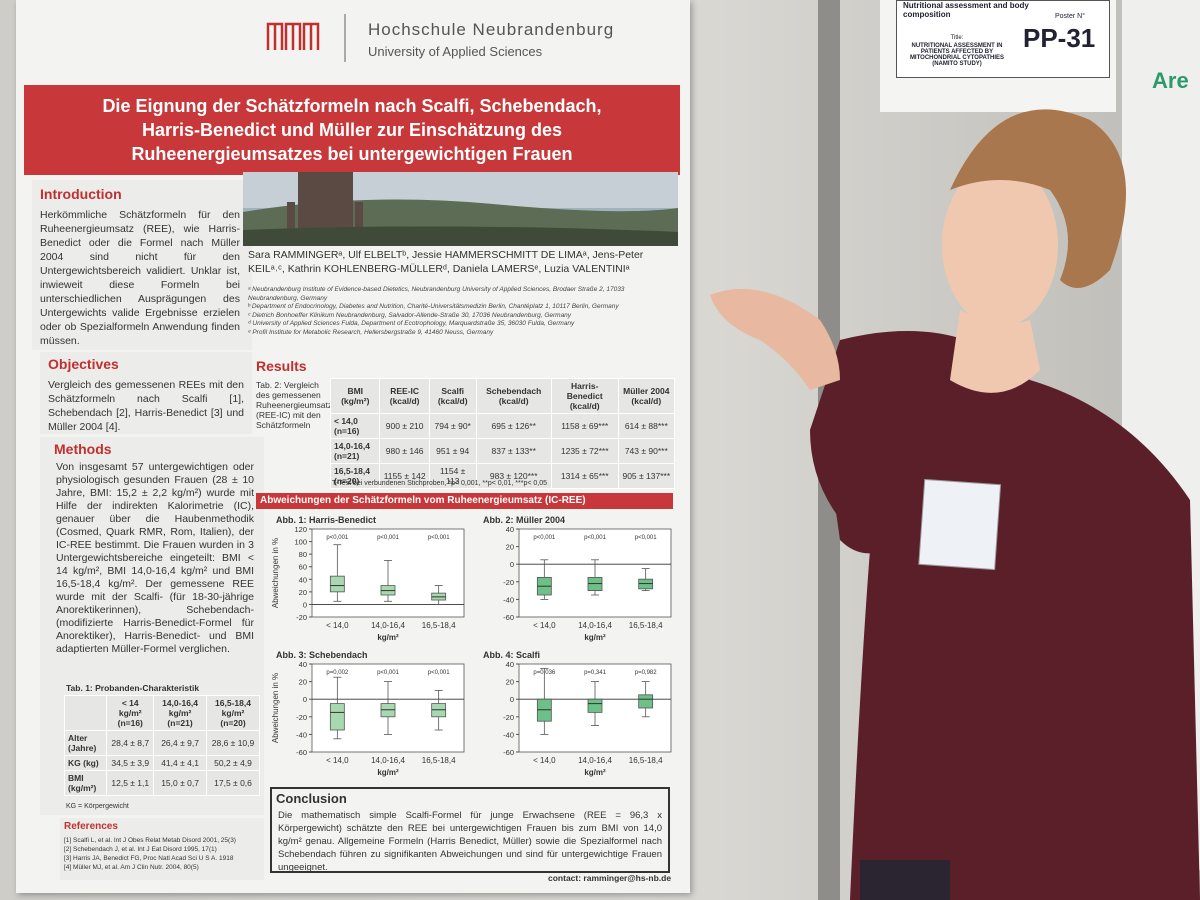  Describe the element at coordinates (646, 396) in the screenshot. I see `table-header: Müller 2004 (kcal/d)` at that location.